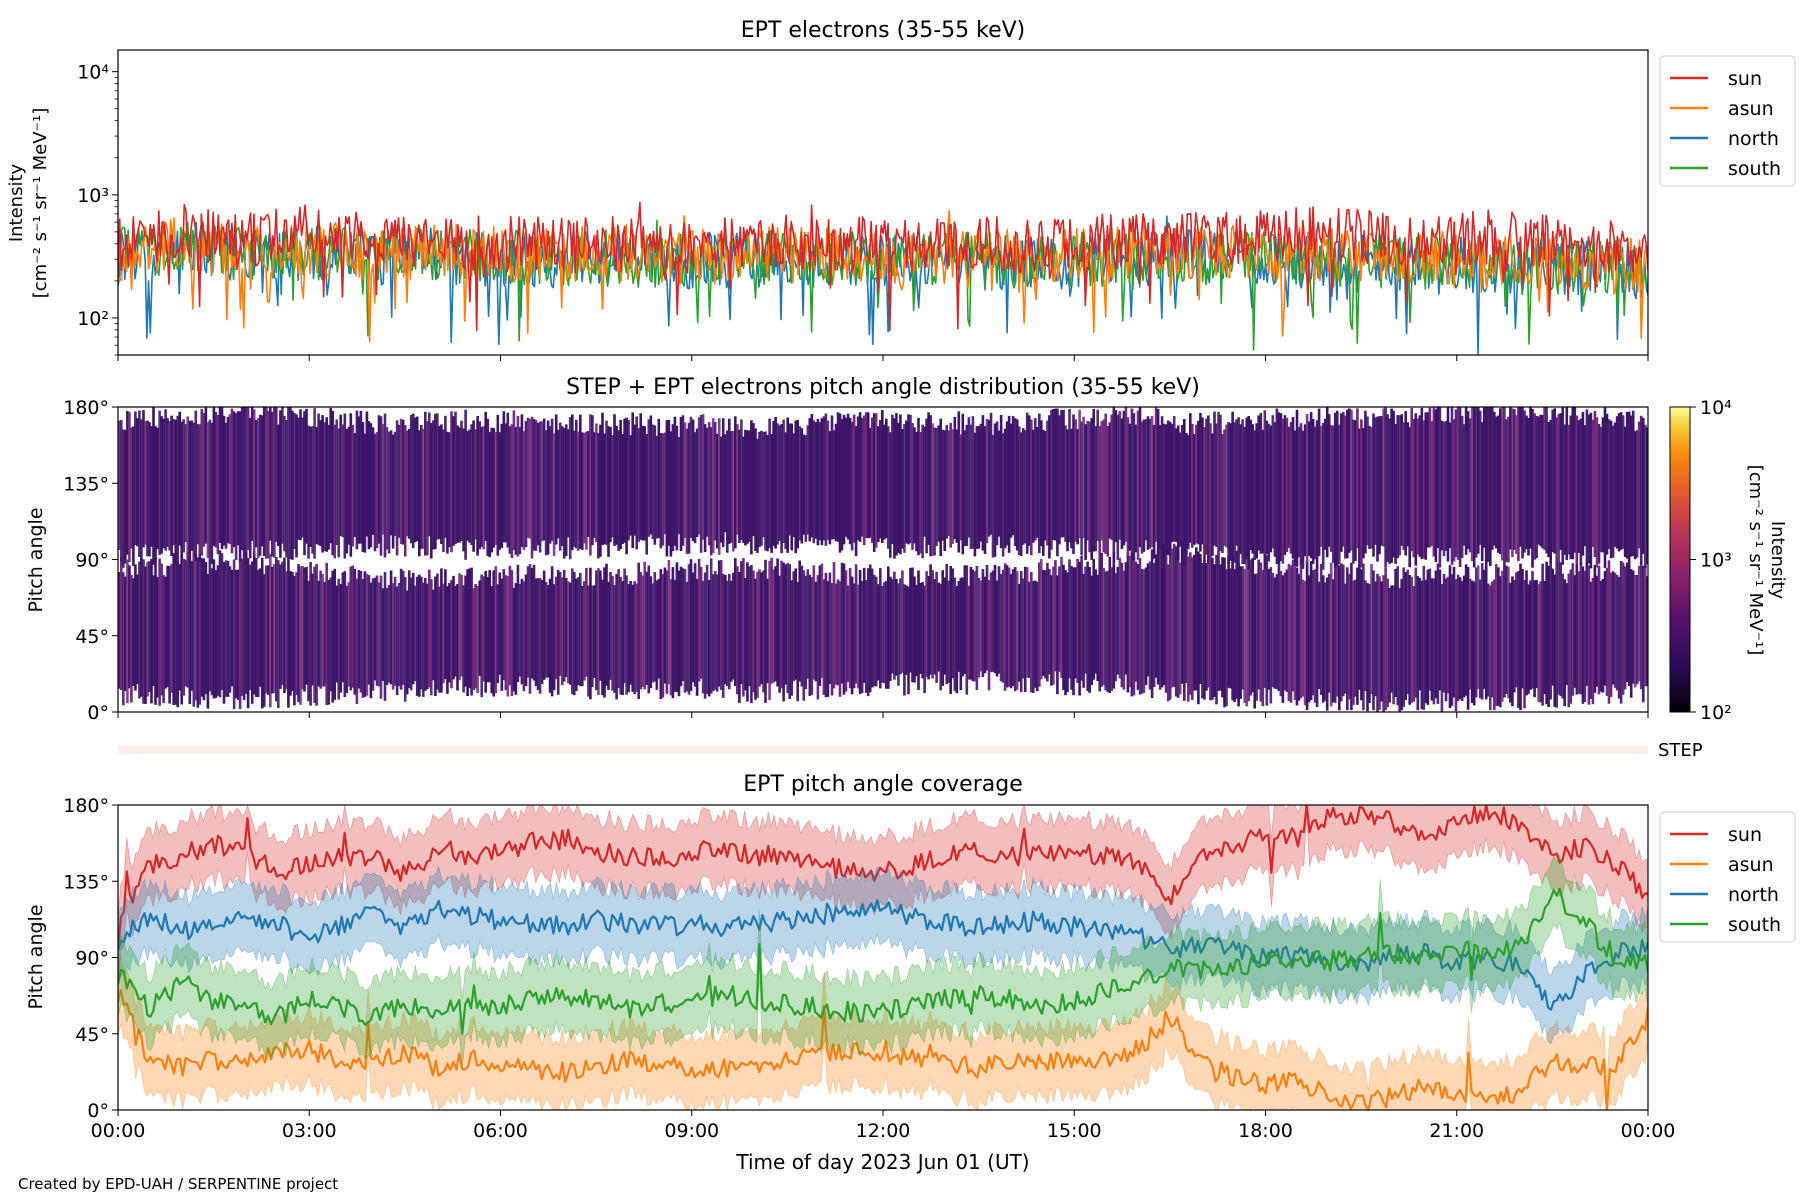  I want to click on coverage-line-south, so click(883, 961).